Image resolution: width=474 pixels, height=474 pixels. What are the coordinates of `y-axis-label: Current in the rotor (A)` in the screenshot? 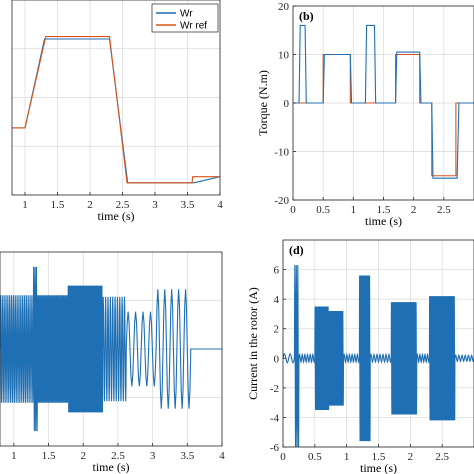 It's located at (253, 343).